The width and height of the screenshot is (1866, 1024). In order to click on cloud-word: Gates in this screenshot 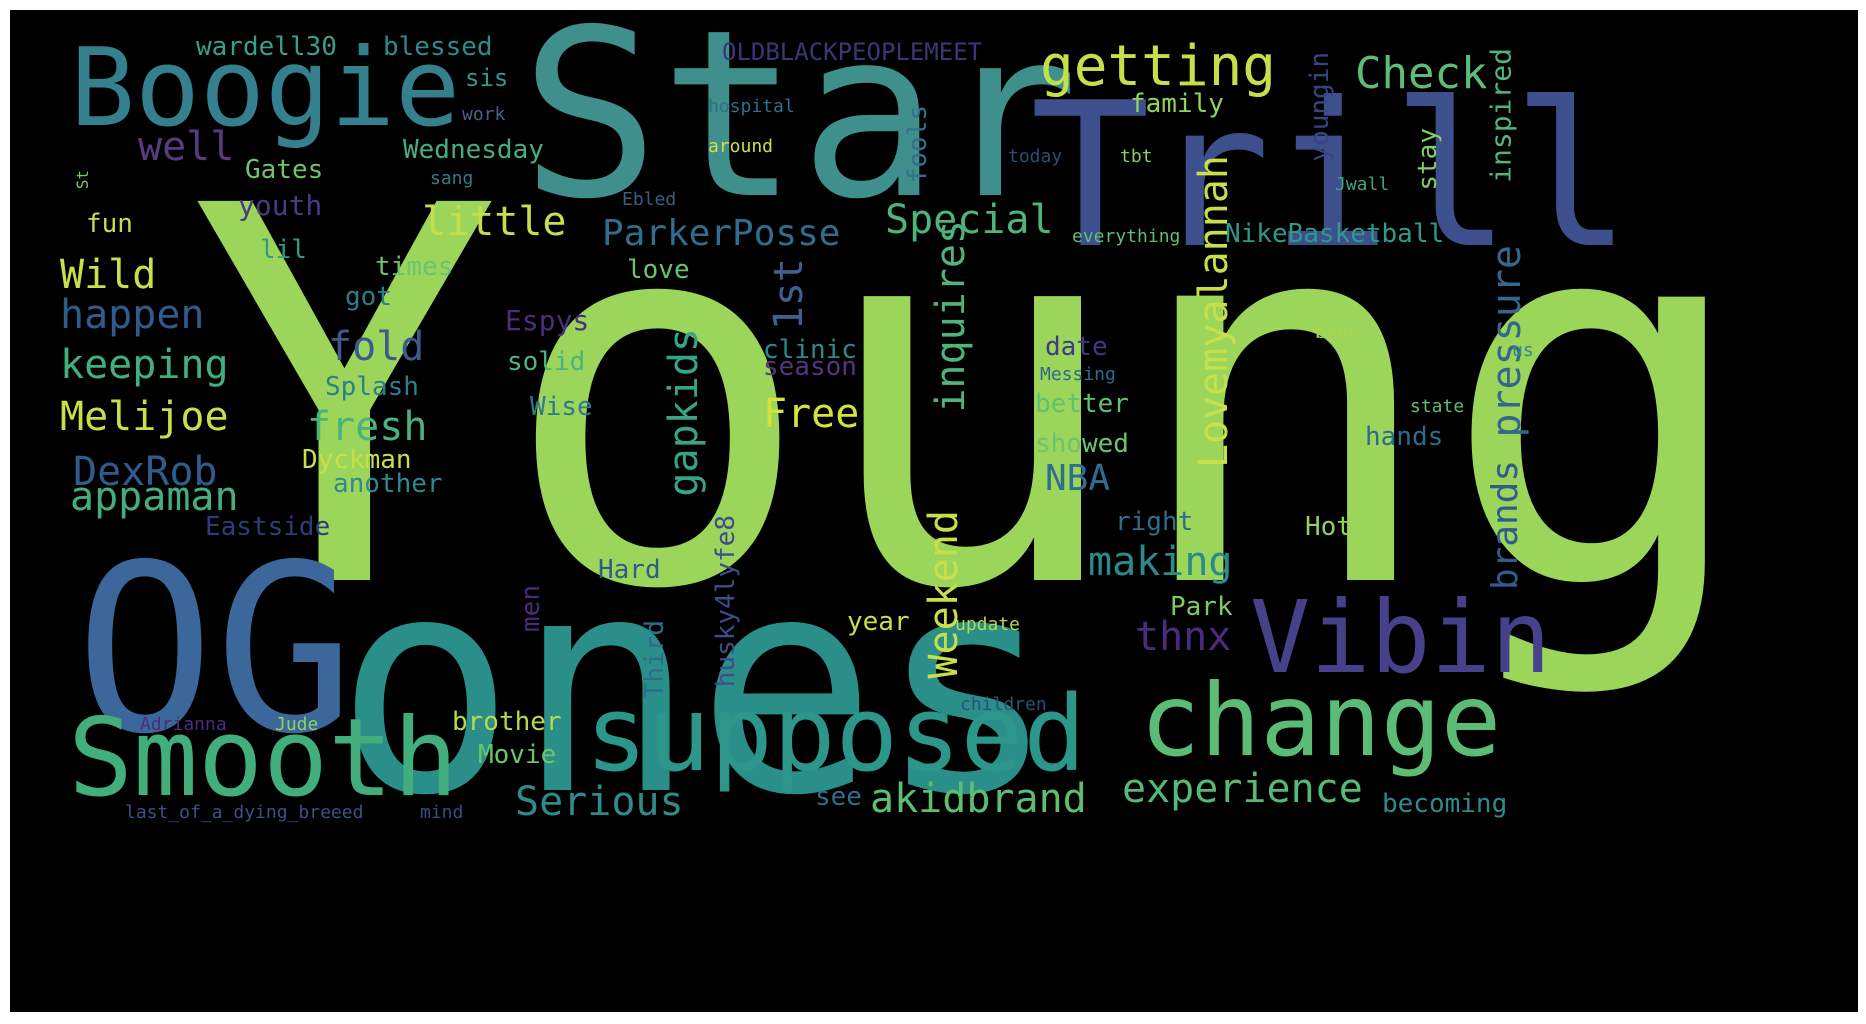, I will do `click(284, 170)`.